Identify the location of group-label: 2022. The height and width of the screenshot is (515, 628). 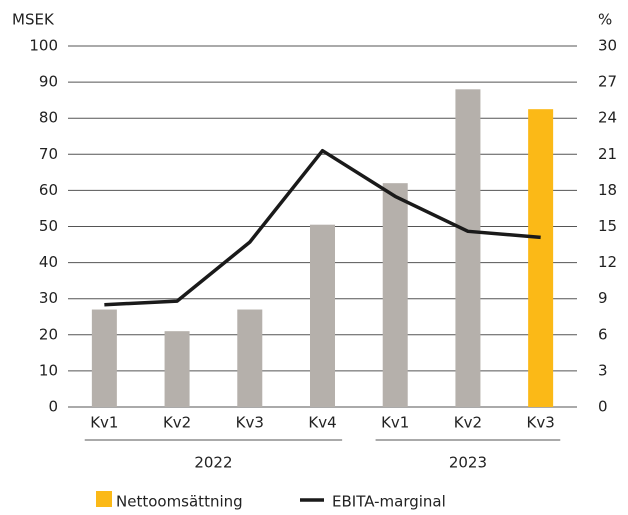
(213, 463).